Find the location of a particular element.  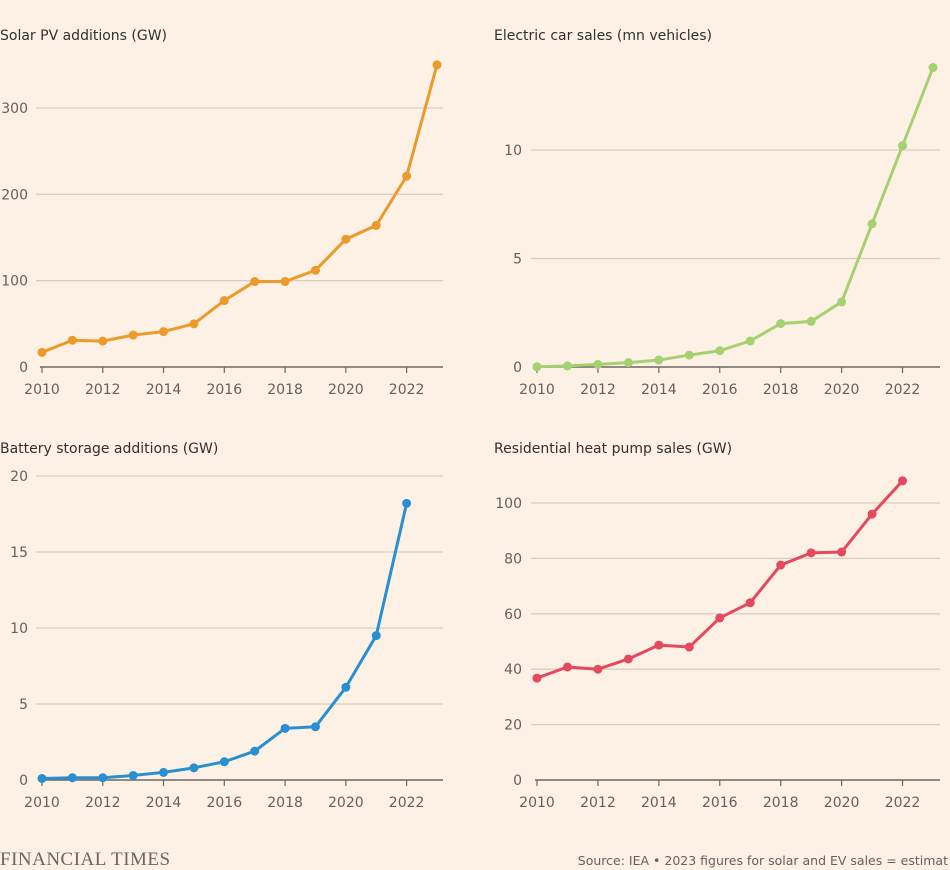

subplot-title: Battery storage additions (GW) is located at coordinates (109, 449).